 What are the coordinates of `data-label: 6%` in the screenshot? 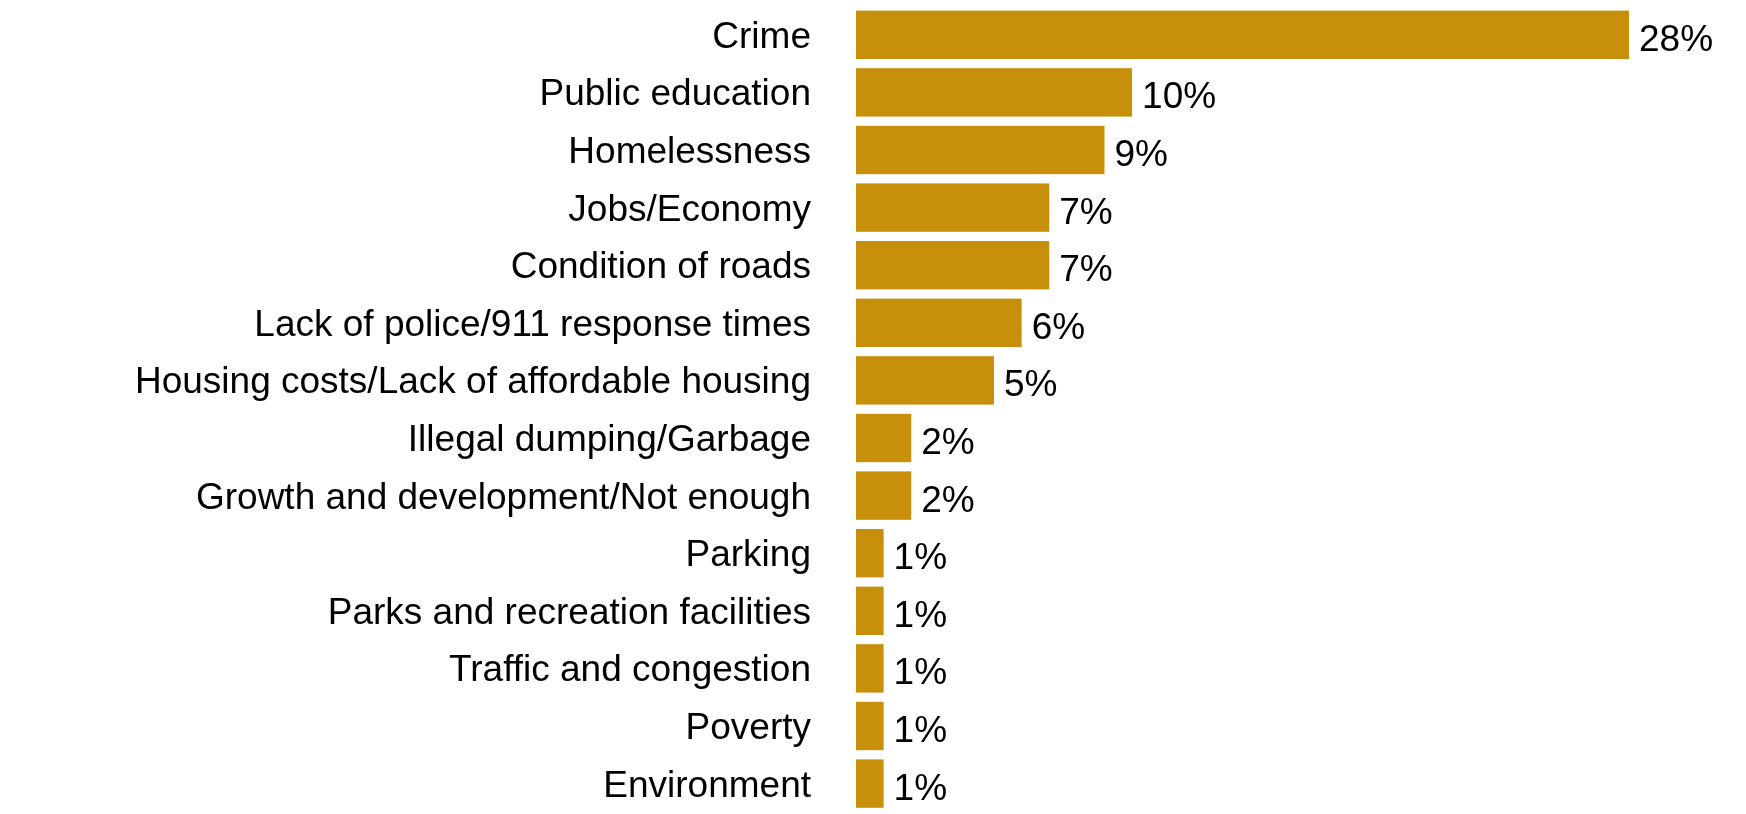 It's located at (1058, 326).